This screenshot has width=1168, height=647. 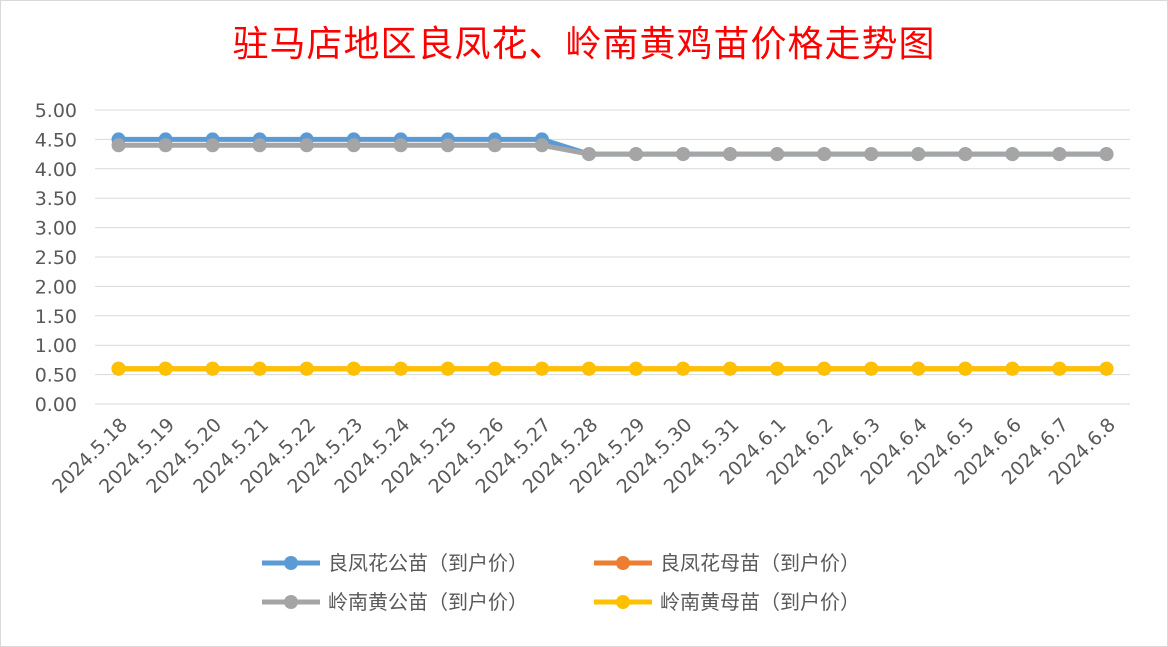 I want to click on legend-item: 岭南黄公苗（到户价）, so click(x=395, y=602).